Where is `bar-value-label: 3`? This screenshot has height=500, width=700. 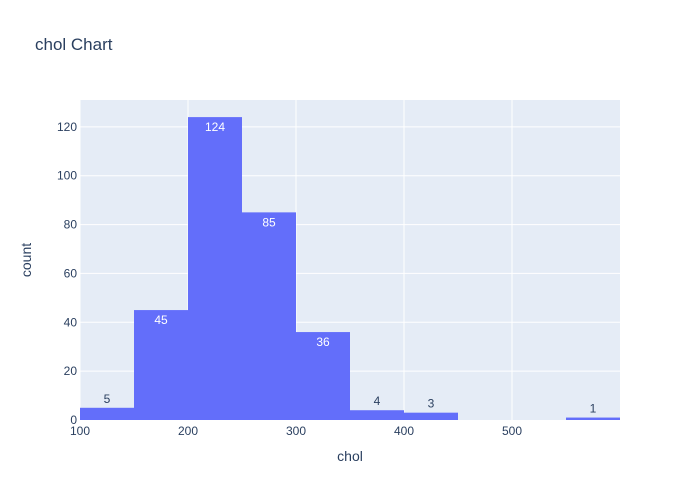 bar-value-label: 3 is located at coordinates (431, 404).